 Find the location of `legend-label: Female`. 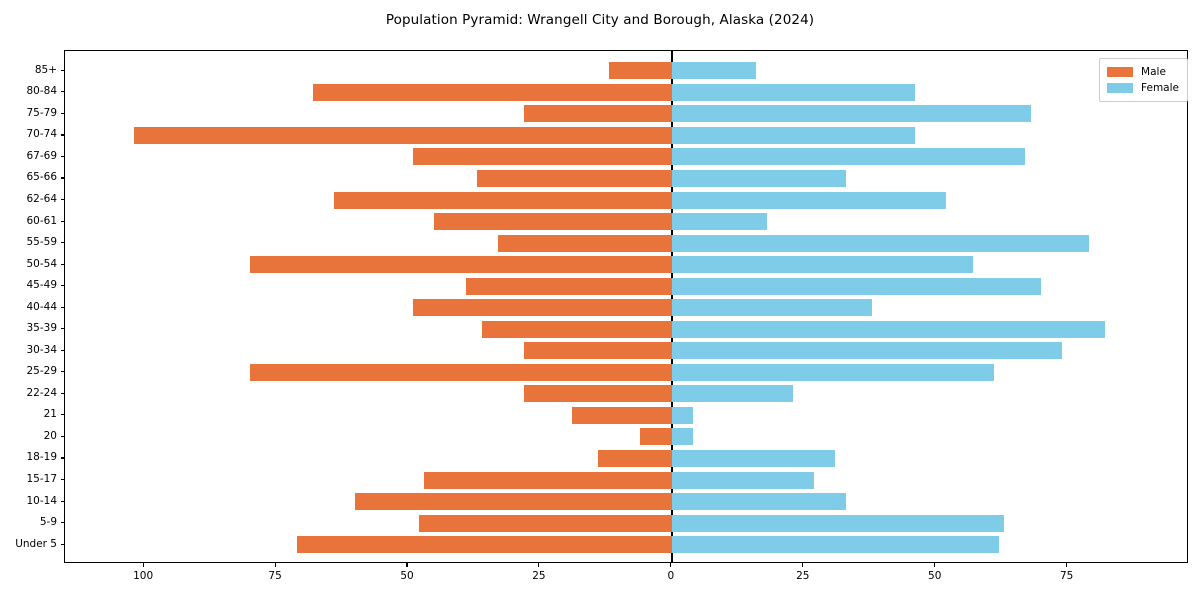

legend-label: Female is located at coordinates (1160, 88).